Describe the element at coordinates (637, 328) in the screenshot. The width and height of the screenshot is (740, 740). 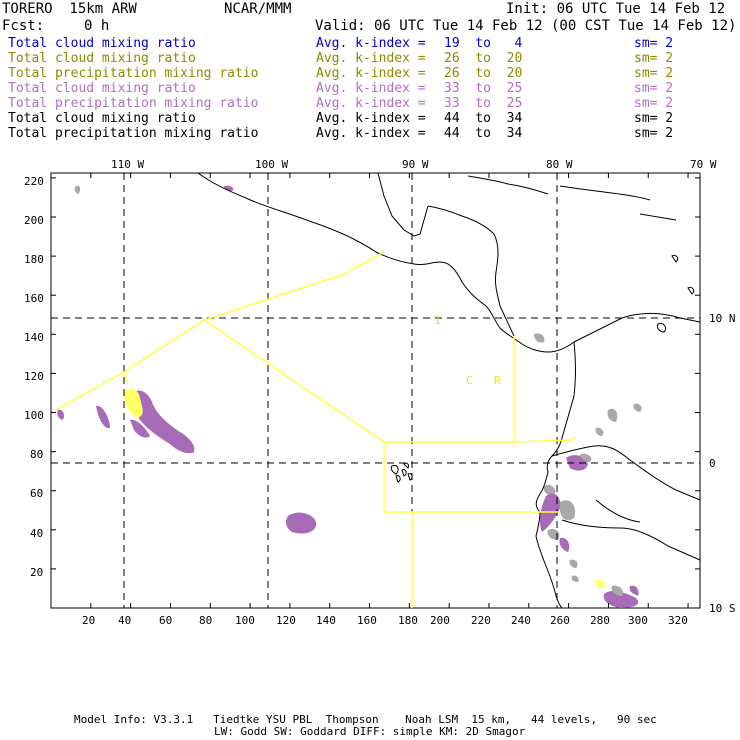
I see `venezuela-coastline` at that location.